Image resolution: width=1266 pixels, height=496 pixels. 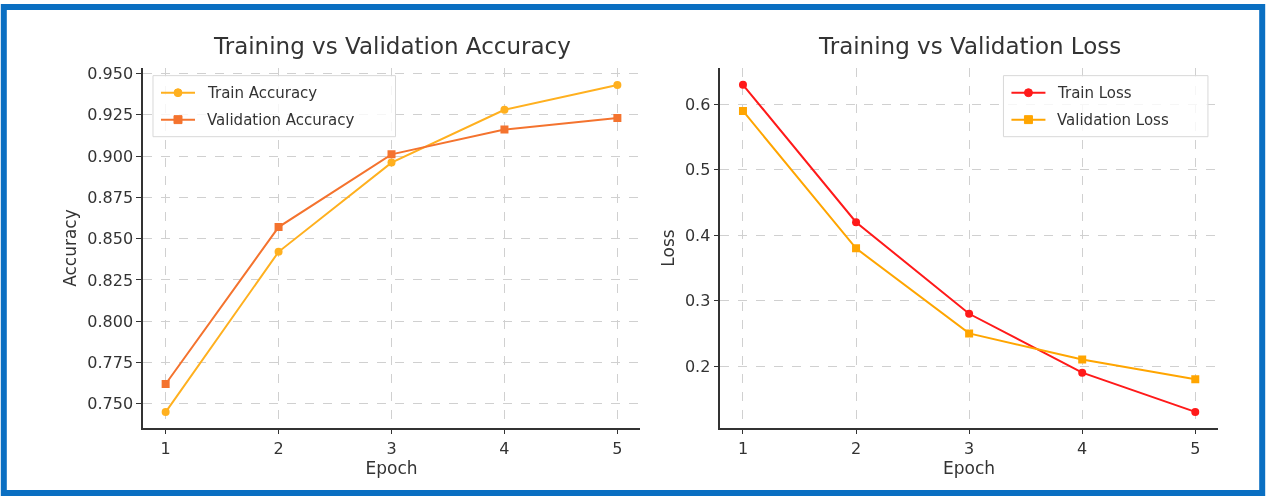 I want to click on y-tick-label: 0.925, so click(x=110, y=115).